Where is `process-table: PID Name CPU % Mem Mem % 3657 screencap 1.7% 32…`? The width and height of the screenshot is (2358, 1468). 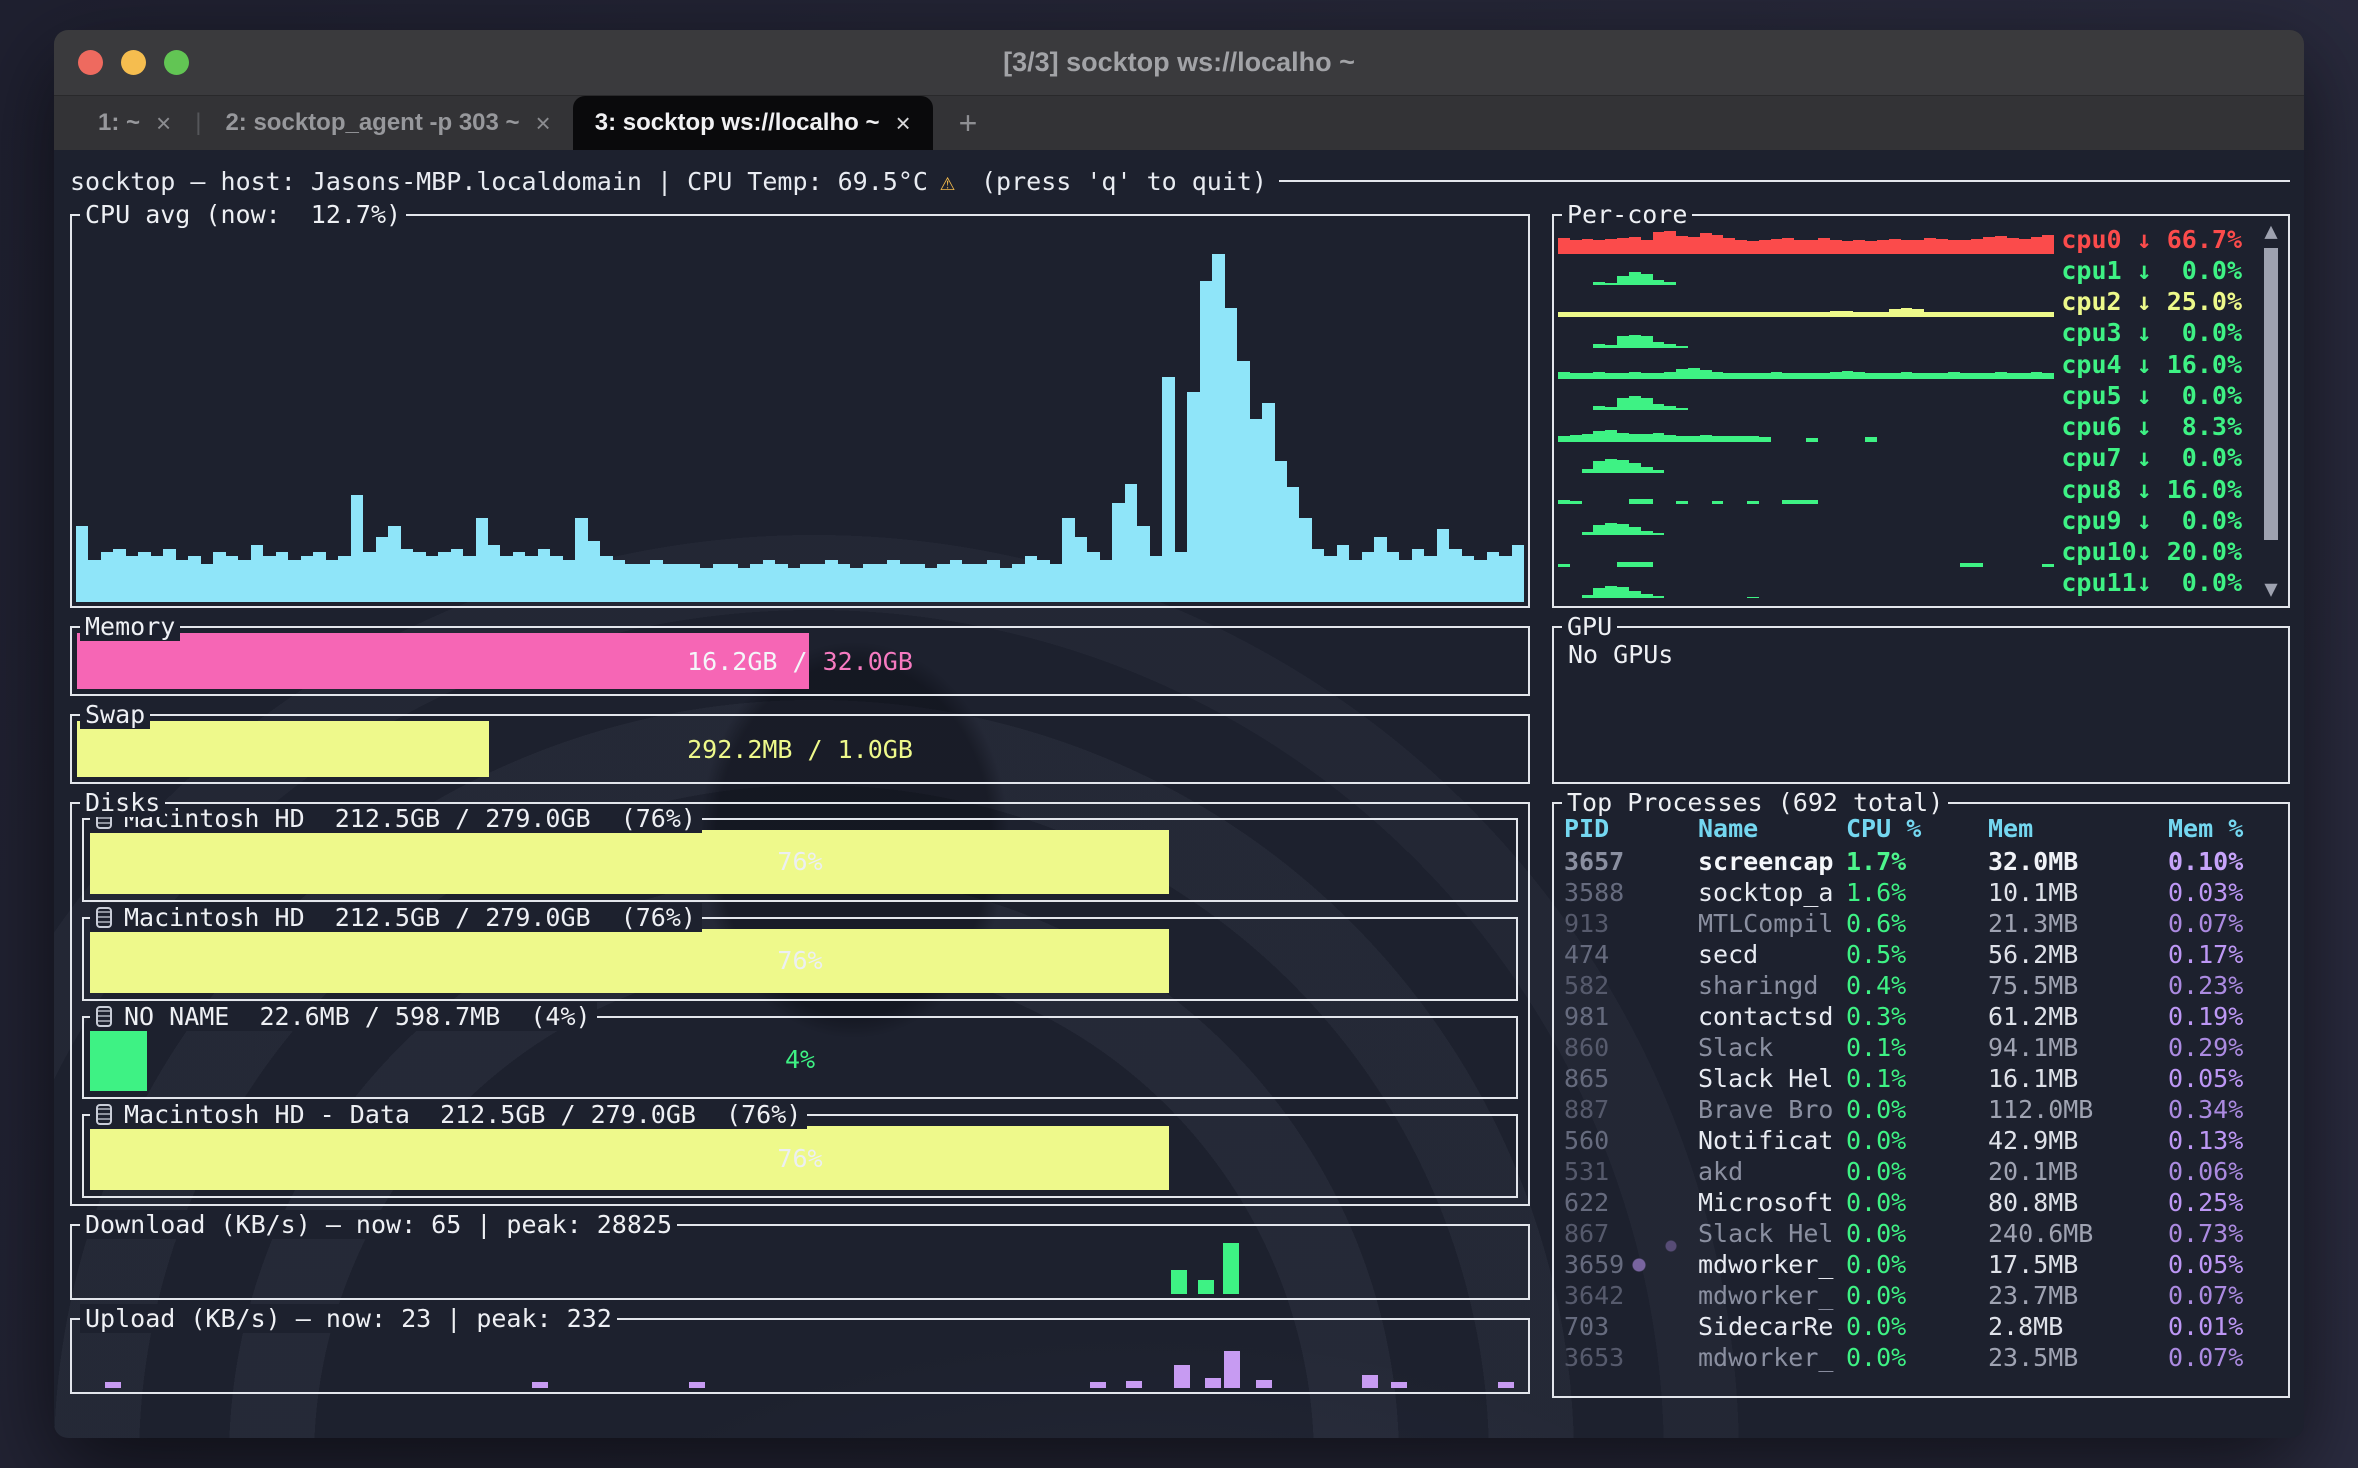
process-table: PID Name CPU % Mem Mem % 3657 screencap 1.7% 32… is located at coordinates (1920, 1102).